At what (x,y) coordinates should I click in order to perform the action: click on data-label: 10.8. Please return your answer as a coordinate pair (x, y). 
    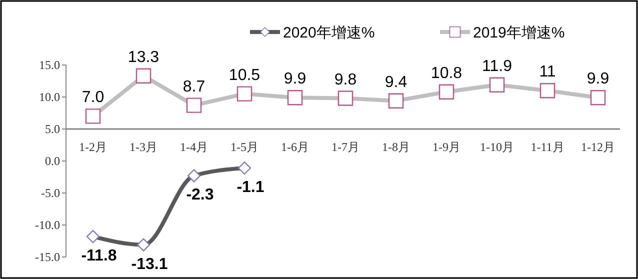
    Looking at the image, I should click on (446, 73).